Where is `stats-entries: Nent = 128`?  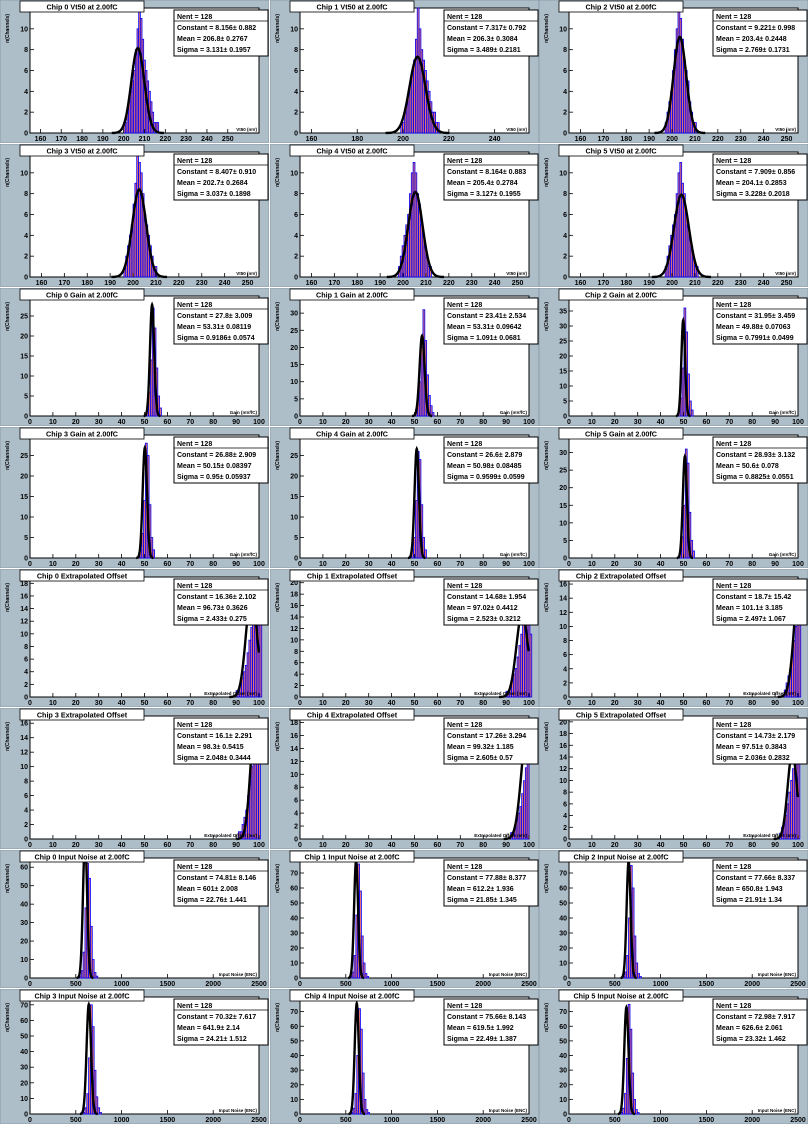
stats-entries: Nent = 128 is located at coordinates (733, 1006).